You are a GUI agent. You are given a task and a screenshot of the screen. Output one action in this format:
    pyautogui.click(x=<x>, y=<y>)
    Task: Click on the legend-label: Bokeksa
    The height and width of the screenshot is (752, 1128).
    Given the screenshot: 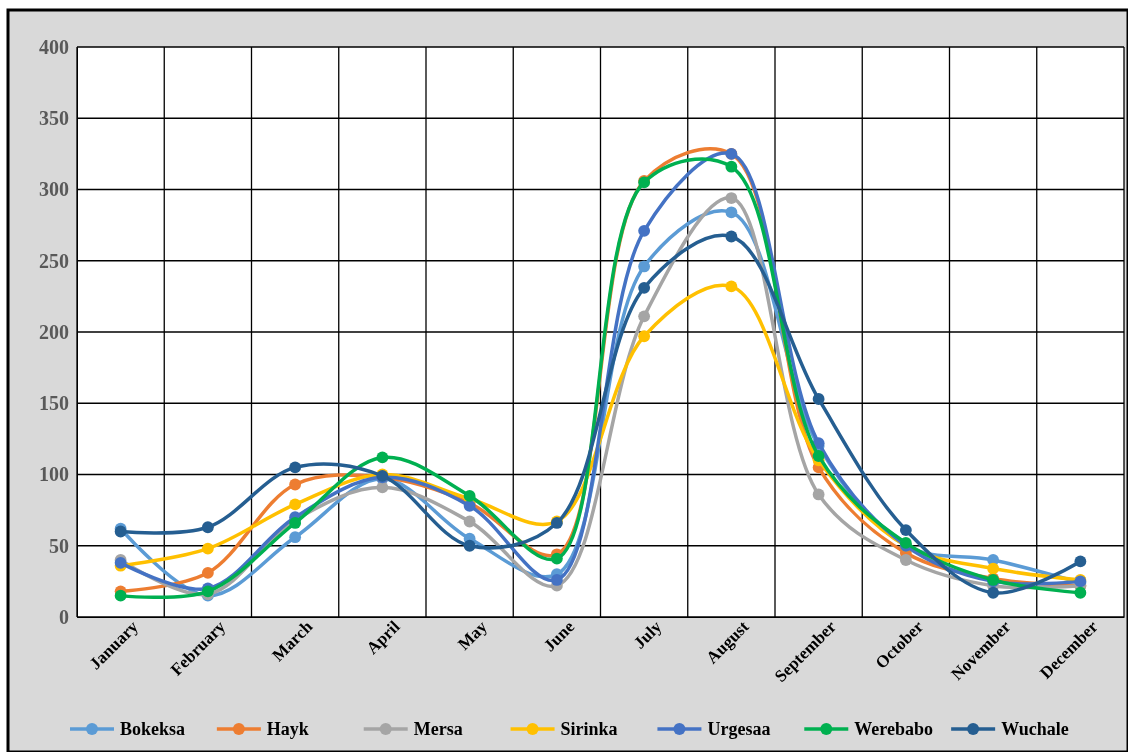 What is the action you would take?
    pyautogui.click(x=153, y=729)
    